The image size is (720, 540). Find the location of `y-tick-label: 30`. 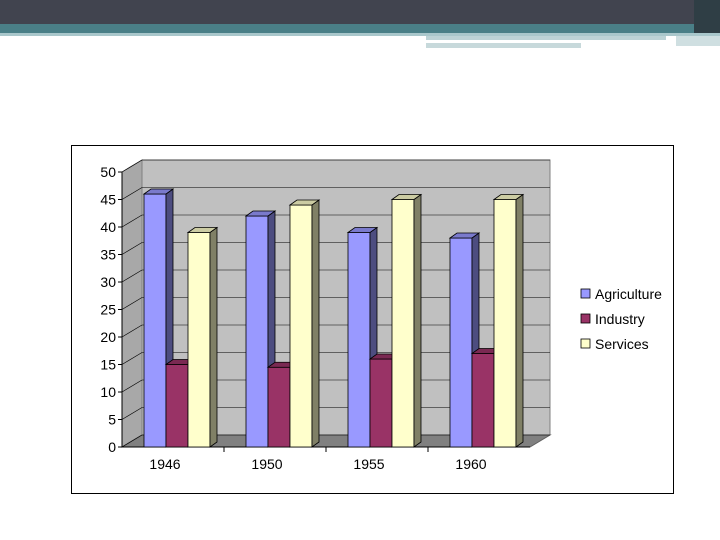

y-tick-label: 30 is located at coordinates (108, 282).